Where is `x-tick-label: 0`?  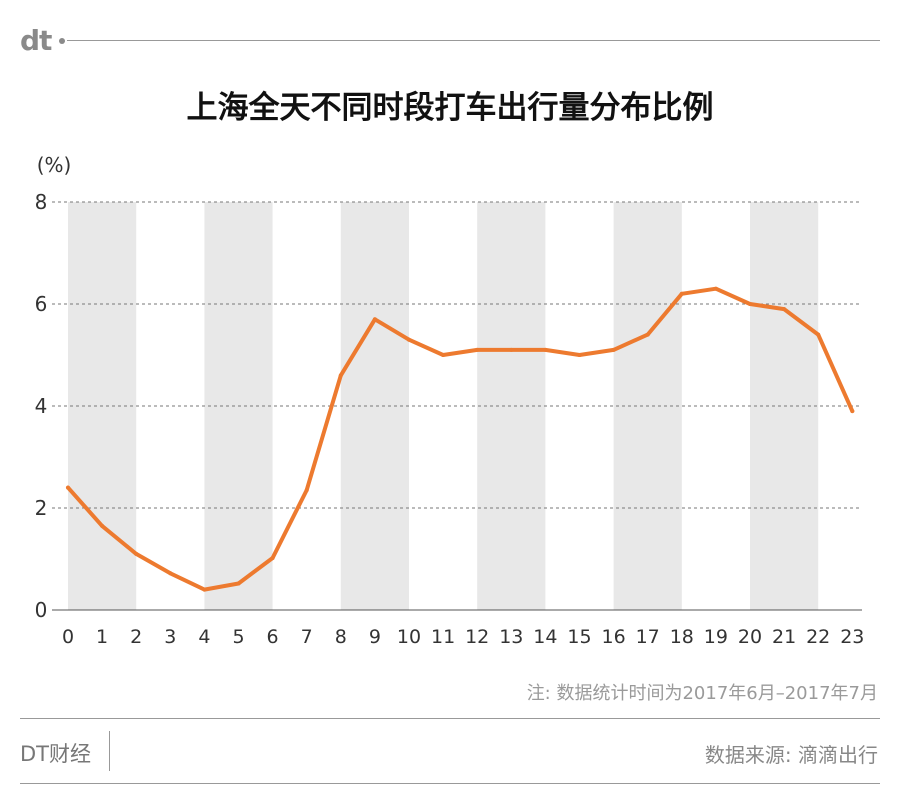
x-tick-label: 0 is located at coordinates (68, 637).